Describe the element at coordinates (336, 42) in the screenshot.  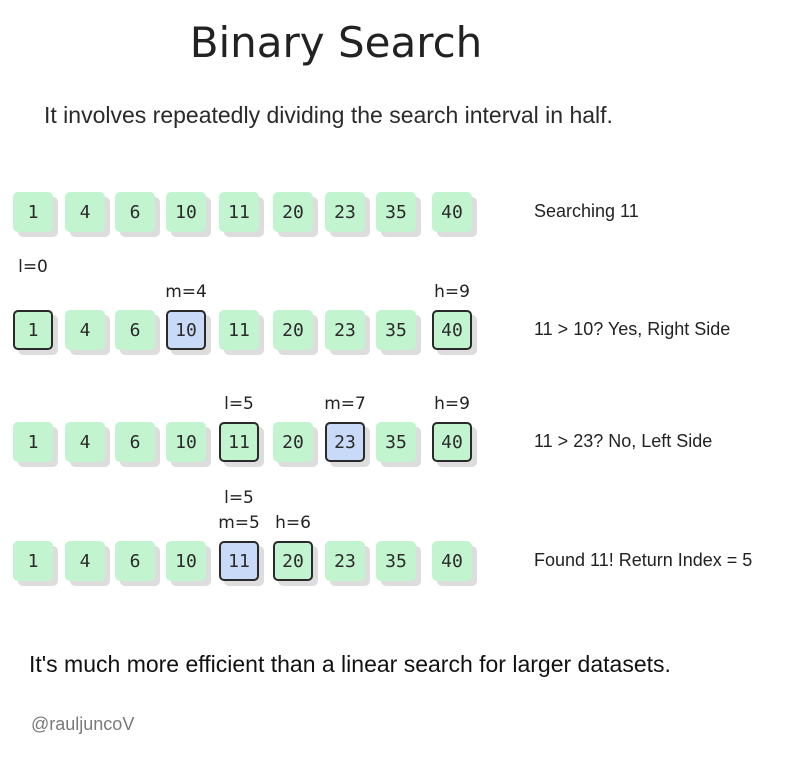
I see `page-title: Binary Search` at that location.